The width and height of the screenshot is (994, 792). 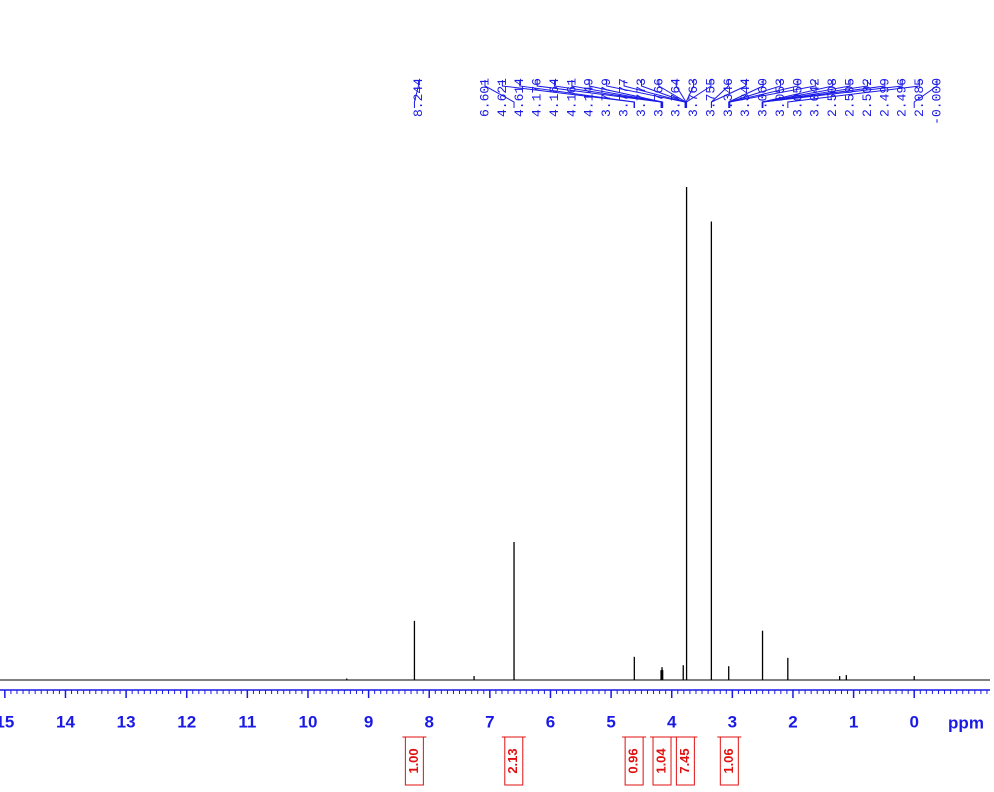 I want to click on x-tick-label: 13, so click(x=126, y=721).